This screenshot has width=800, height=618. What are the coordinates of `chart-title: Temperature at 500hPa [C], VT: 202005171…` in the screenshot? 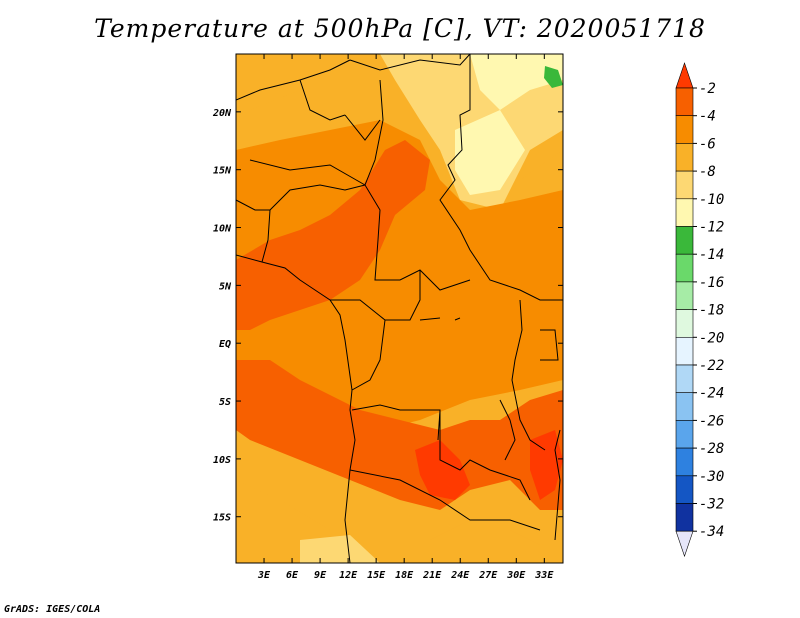 It's located at (400, 28).